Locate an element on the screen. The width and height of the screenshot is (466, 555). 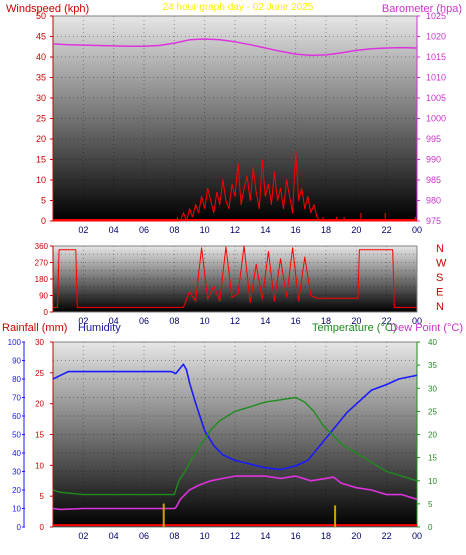
temperature-tick-label: 15 is located at coordinates (432, 458).